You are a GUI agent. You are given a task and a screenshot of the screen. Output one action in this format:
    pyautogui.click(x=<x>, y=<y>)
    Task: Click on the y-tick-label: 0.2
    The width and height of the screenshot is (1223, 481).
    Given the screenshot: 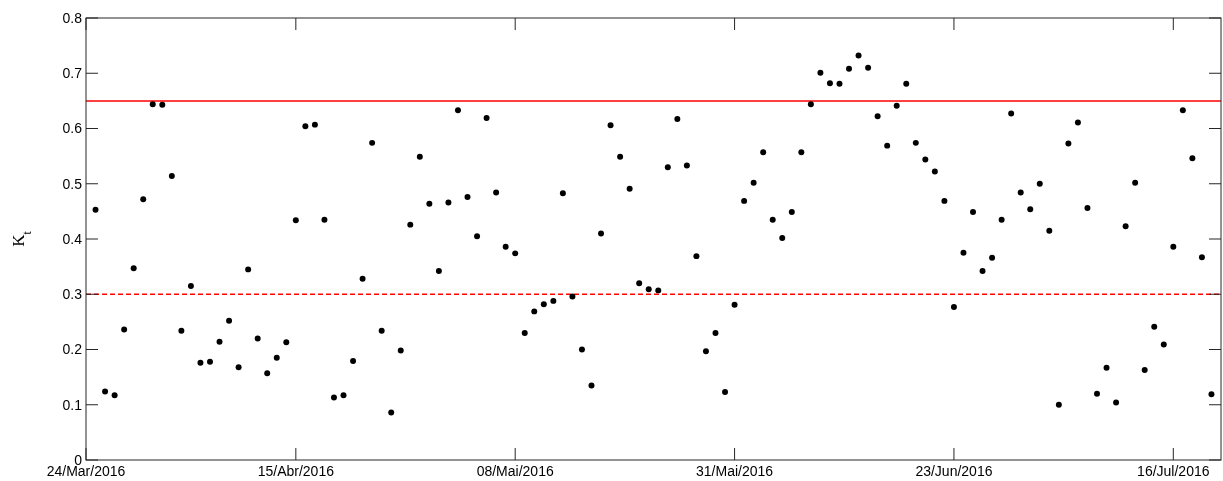 What is the action you would take?
    pyautogui.click(x=72, y=349)
    